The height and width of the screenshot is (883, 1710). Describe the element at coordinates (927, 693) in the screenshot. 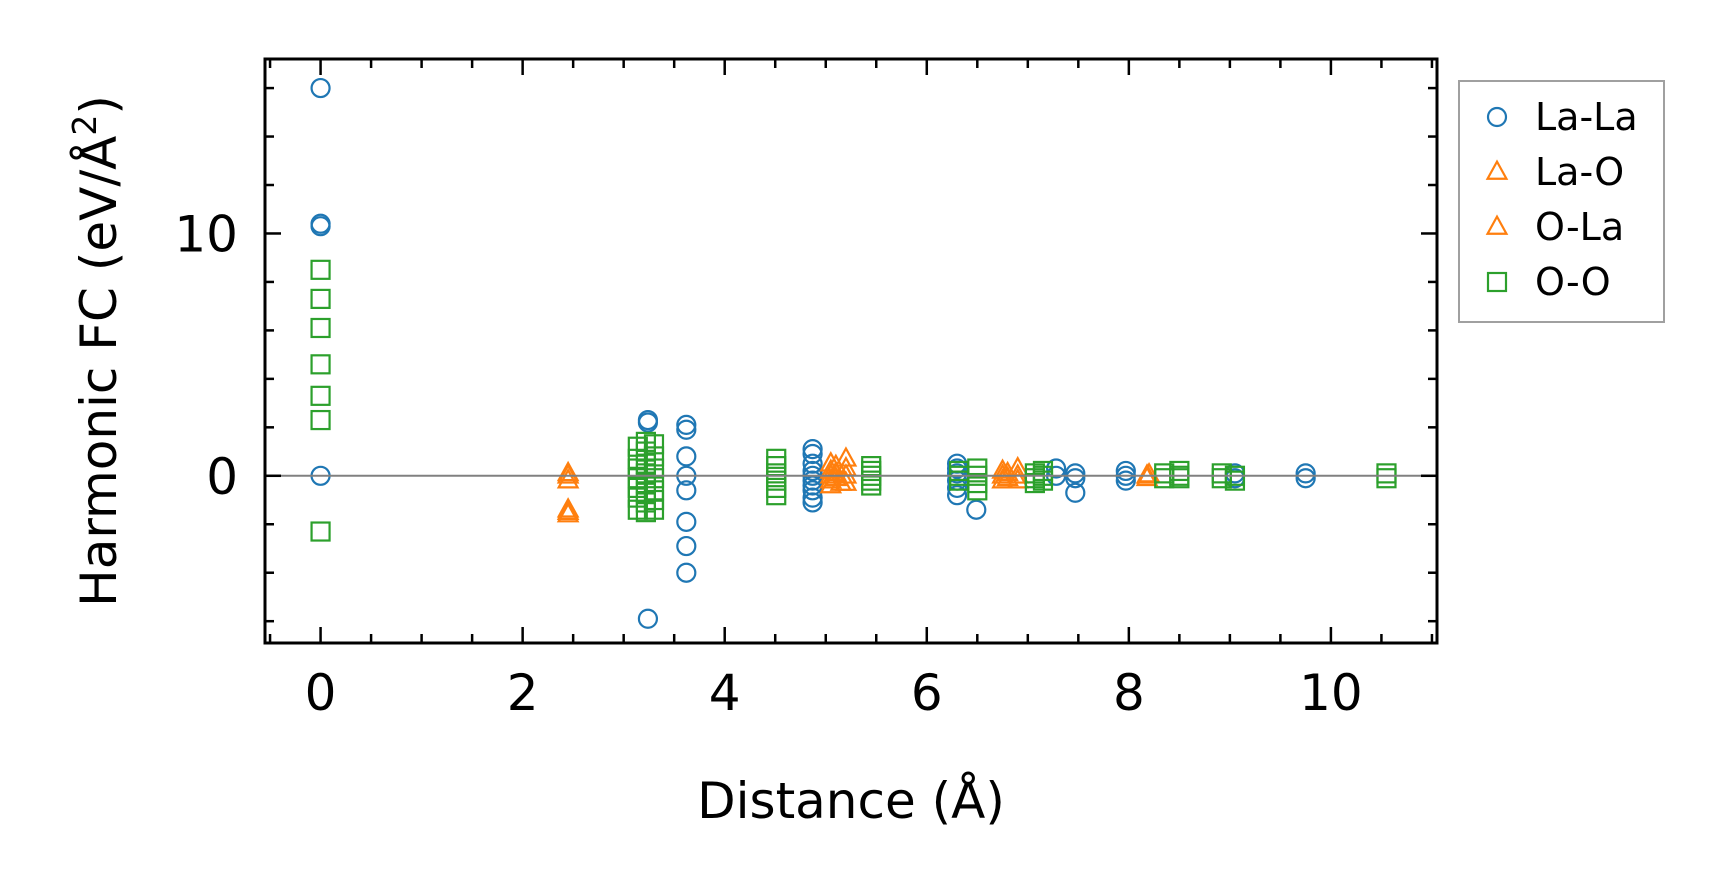

I see `x-tick-label: 6` at that location.